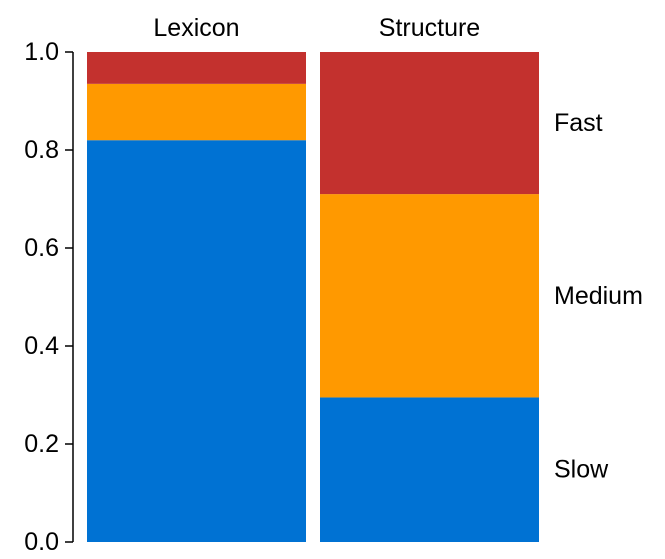 The height and width of the screenshot is (559, 665). Describe the element at coordinates (41, 541) in the screenshot. I see `y-tick-label: 0.0` at that location.